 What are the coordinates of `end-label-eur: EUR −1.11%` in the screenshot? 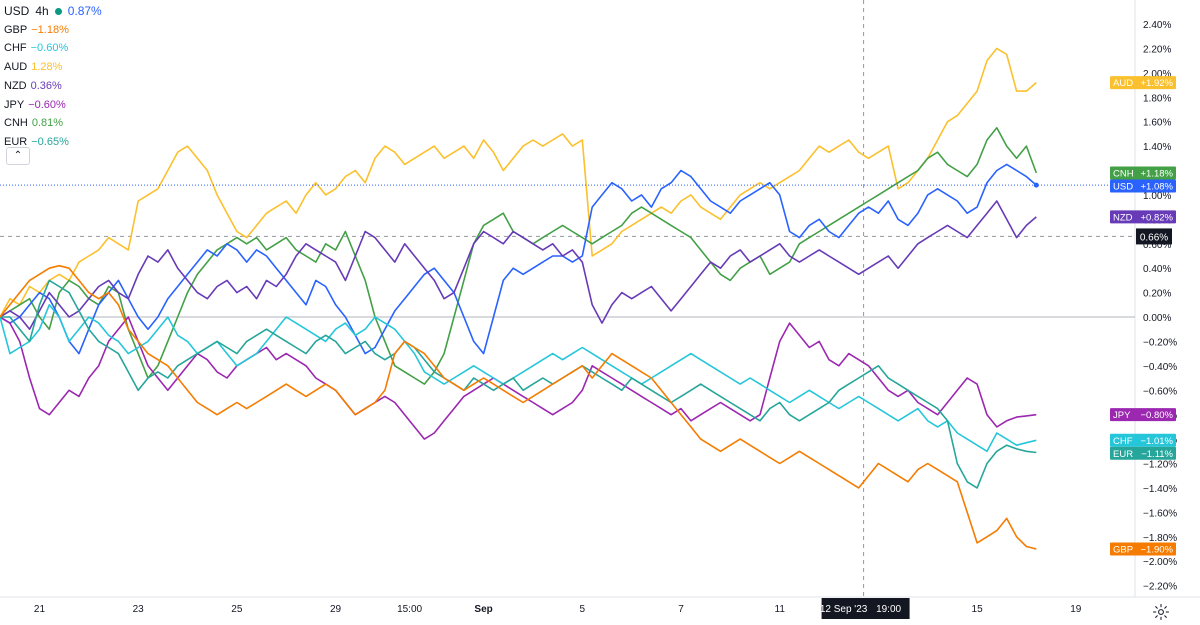 It's located at (1143, 453).